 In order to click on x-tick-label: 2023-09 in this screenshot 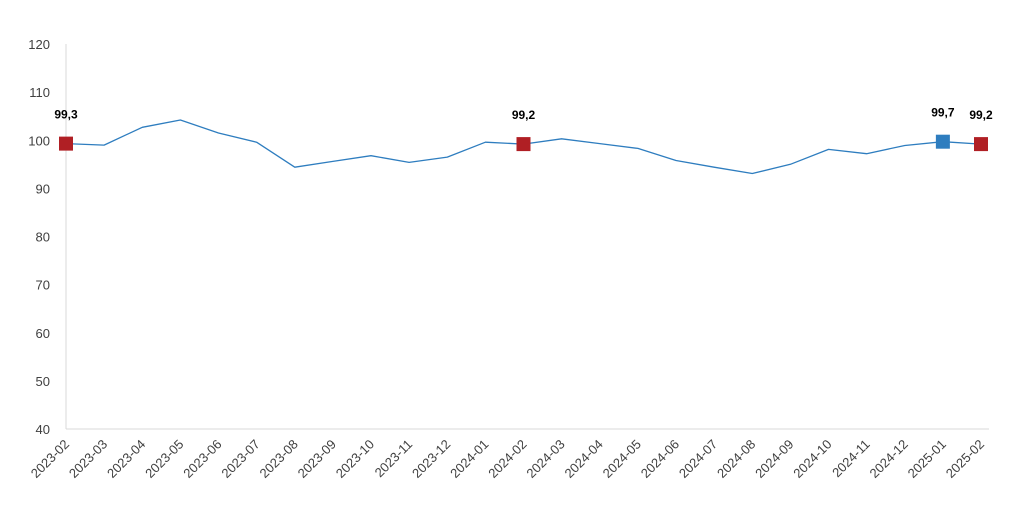, I will do `click(317, 459)`.